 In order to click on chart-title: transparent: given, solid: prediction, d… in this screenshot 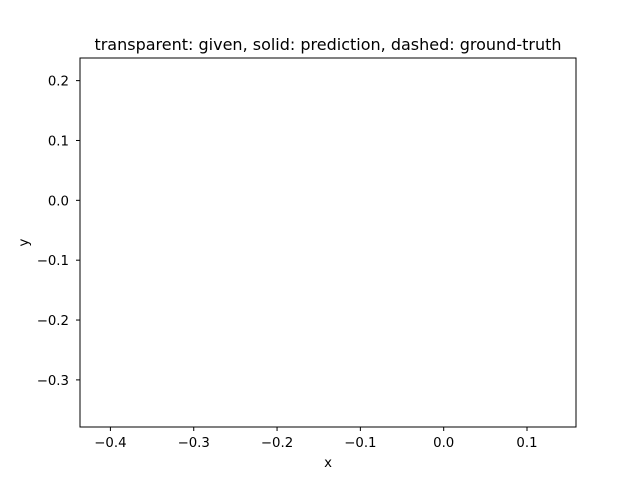, I will do `click(327, 44)`.